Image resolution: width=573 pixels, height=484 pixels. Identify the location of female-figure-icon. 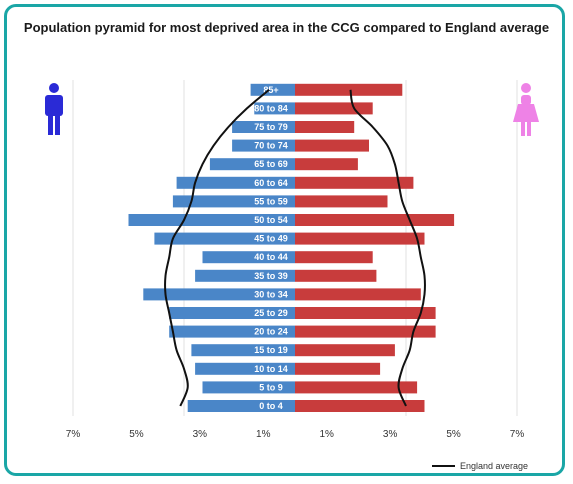
(526, 109).